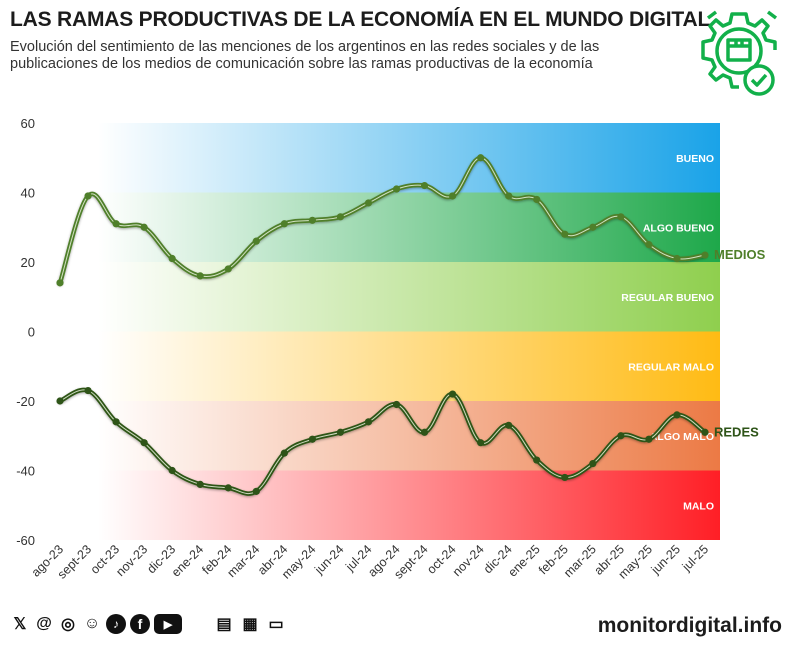 The height and width of the screenshot is (655, 794). Describe the element at coordinates (92, 623) in the screenshot. I see `web-icon: ☺` at that location.